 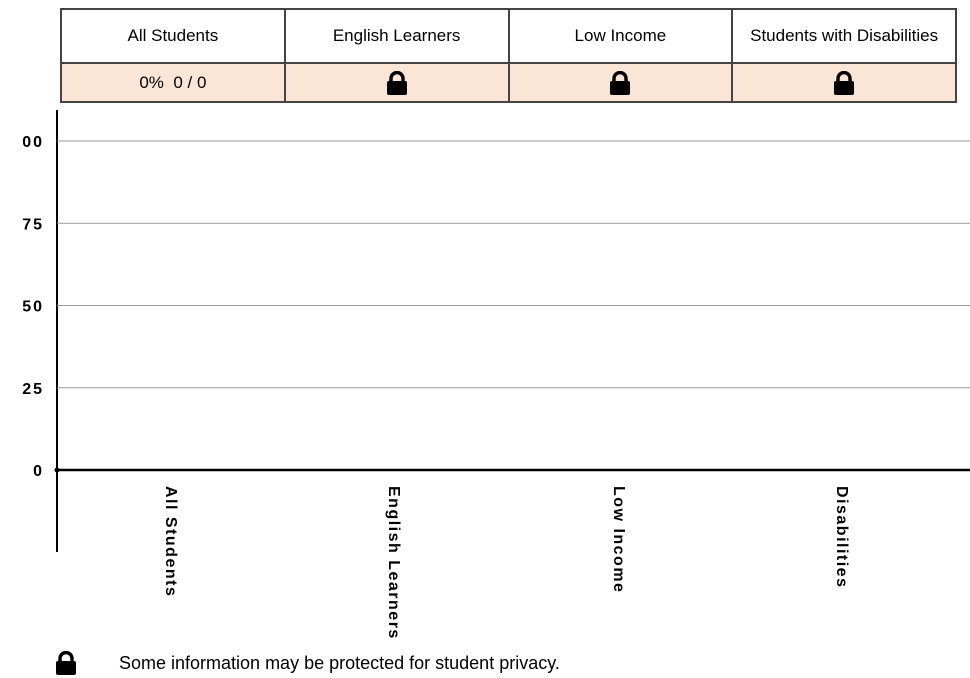 I want to click on header-low-income: Low Income, so click(x=620, y=36).